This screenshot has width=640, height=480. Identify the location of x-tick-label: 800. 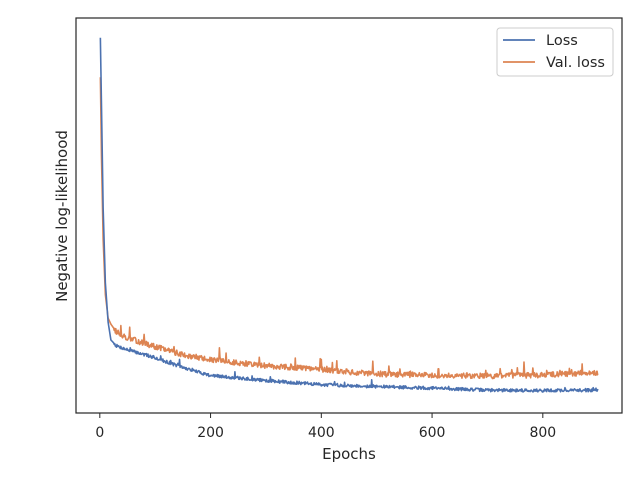
(542, 433).